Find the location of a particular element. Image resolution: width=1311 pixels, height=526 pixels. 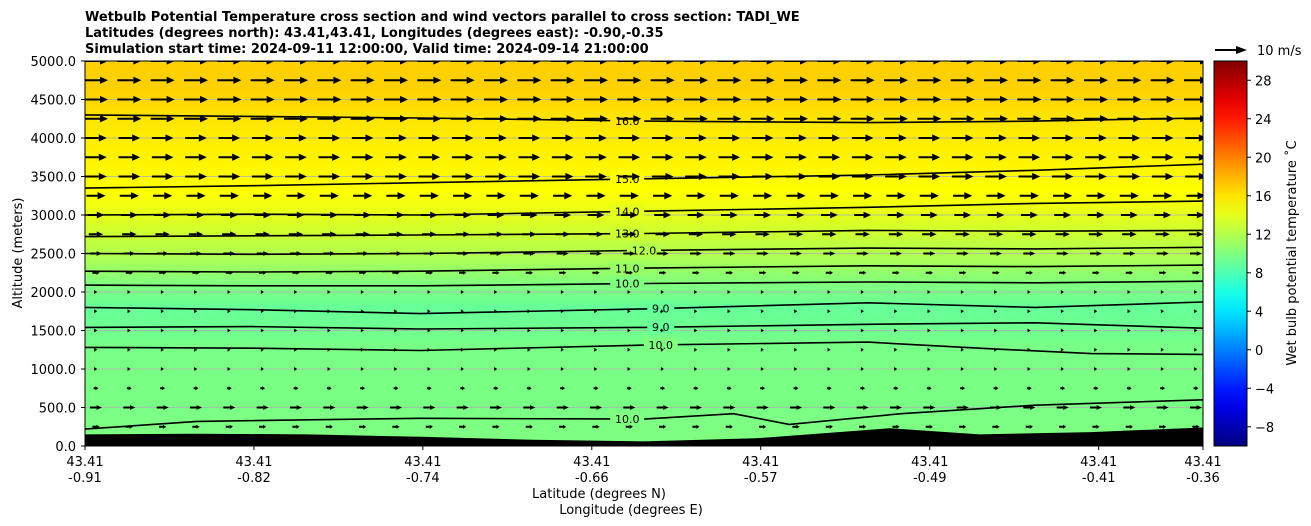

colorbar-tick-label: 20 is located at coordinates (1263, 158).